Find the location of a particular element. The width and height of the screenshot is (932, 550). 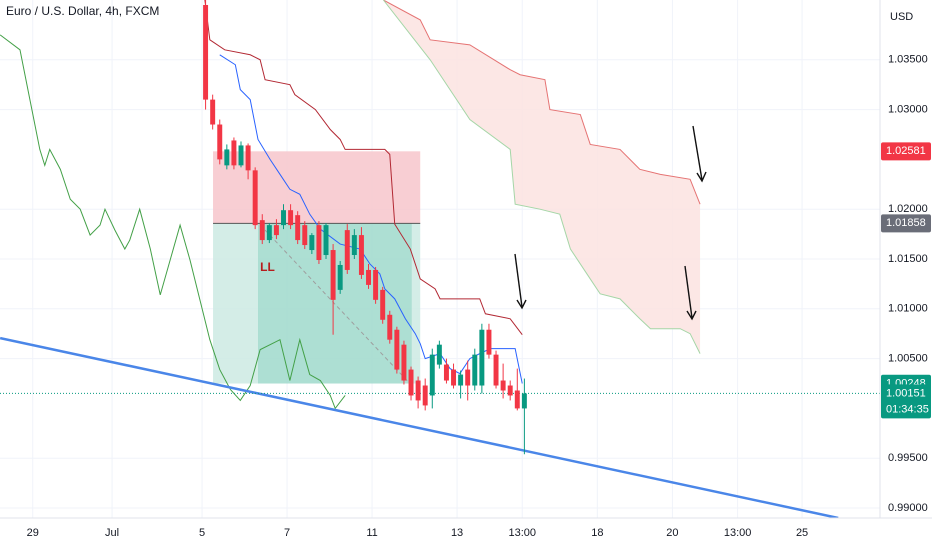

price-tag-label: 1.02581 is located at coordinates (906, 151).